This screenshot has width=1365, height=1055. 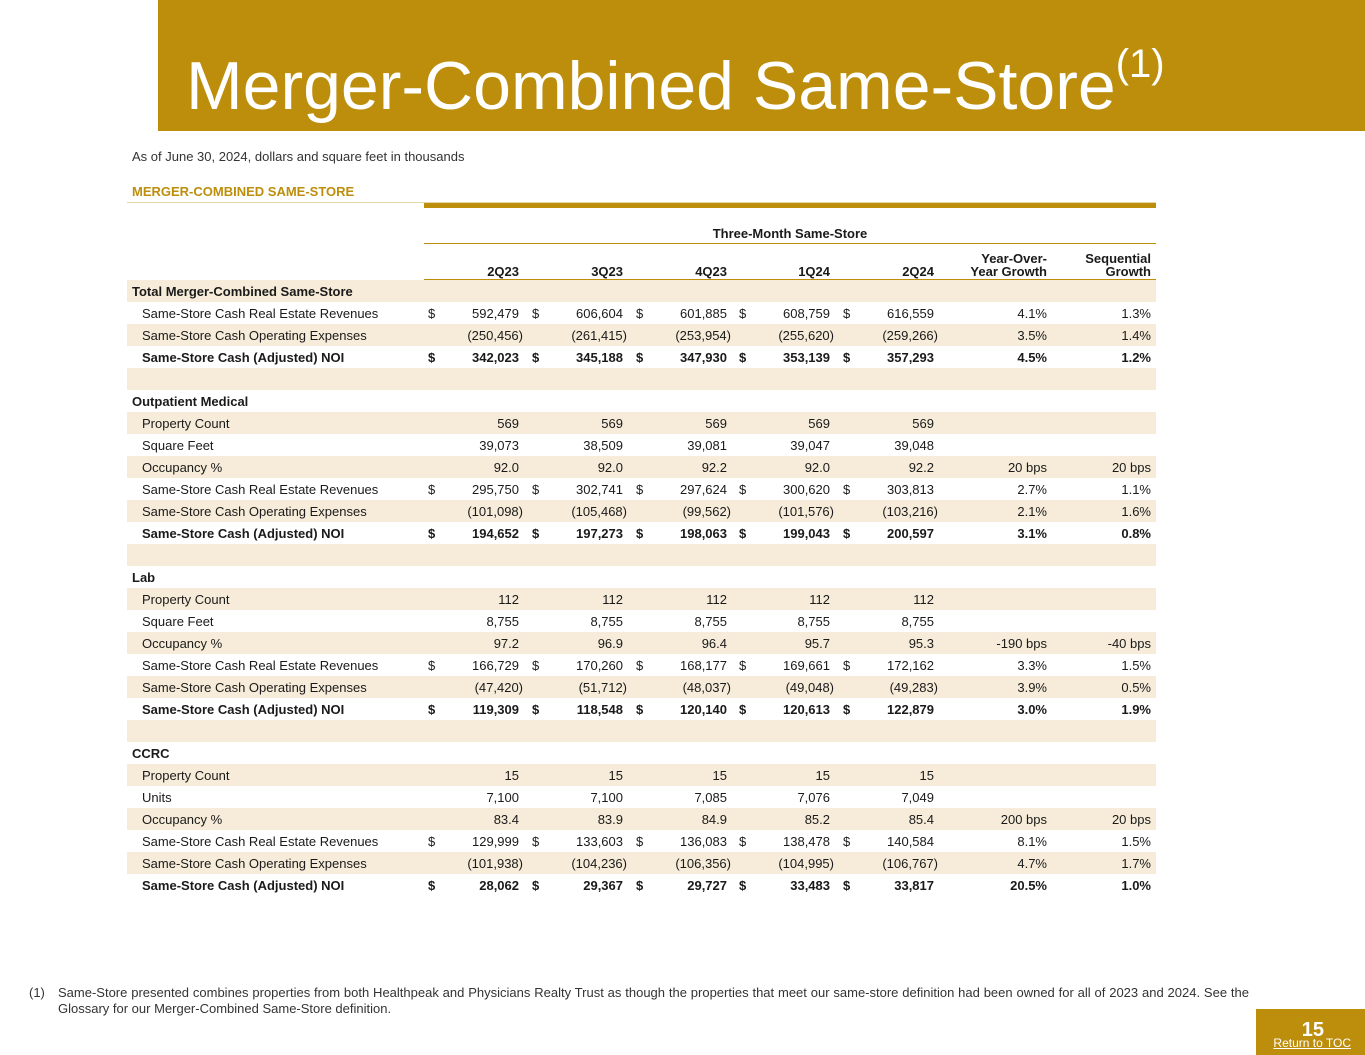 I want to click on table-cell: 92.2, so click(x=921, y=467).